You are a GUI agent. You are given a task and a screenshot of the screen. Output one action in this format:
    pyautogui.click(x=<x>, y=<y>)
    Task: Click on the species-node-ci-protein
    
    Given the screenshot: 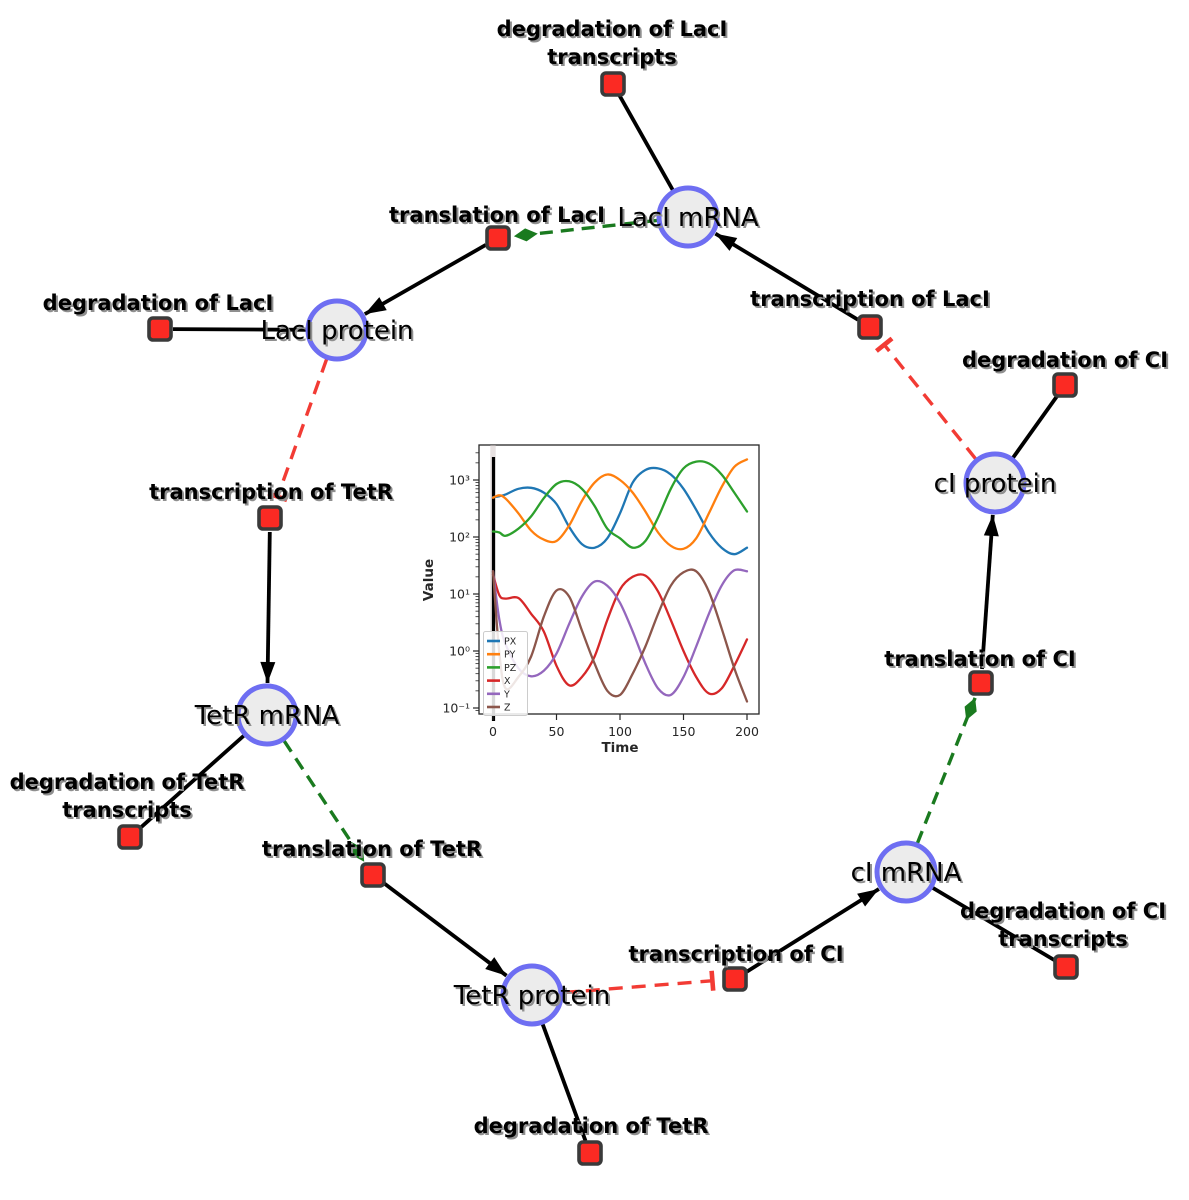 What is the action you would take?
    pyautogui.click(x=995, y=483)
    